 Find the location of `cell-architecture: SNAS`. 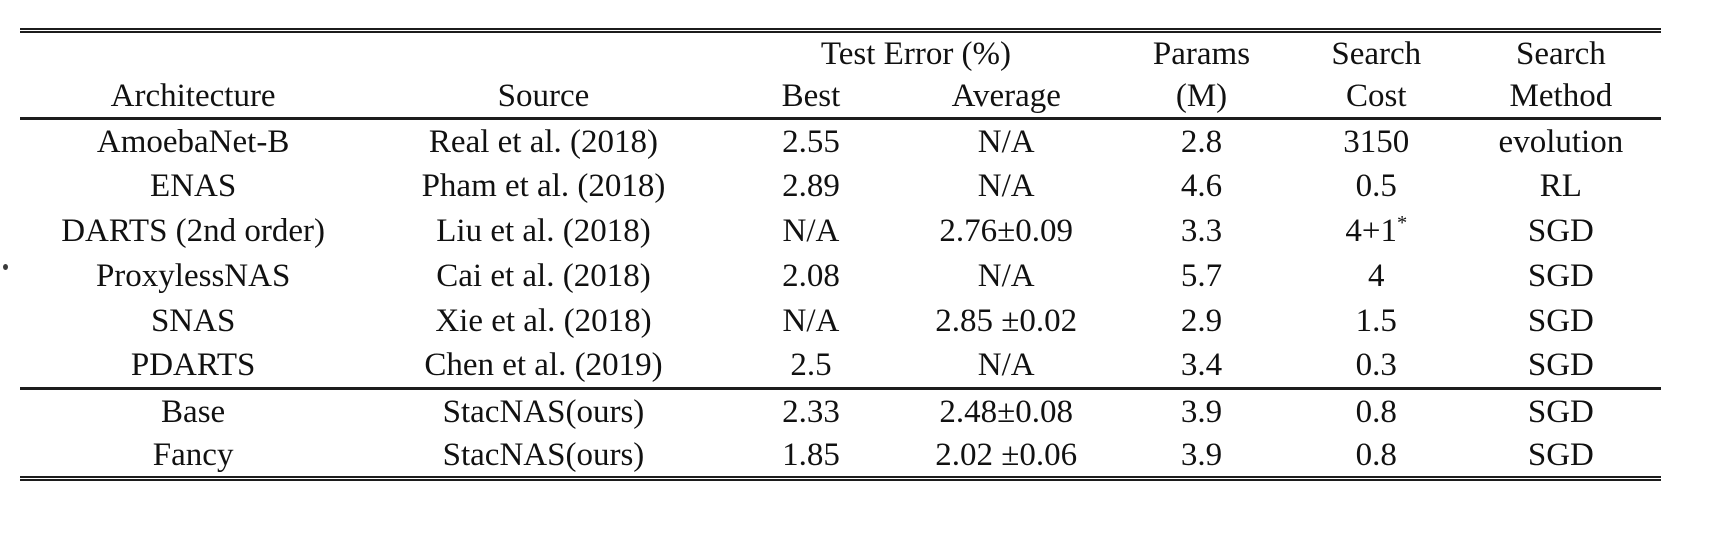

cell-architecture: SNAS is located at coordinates (193, 320).